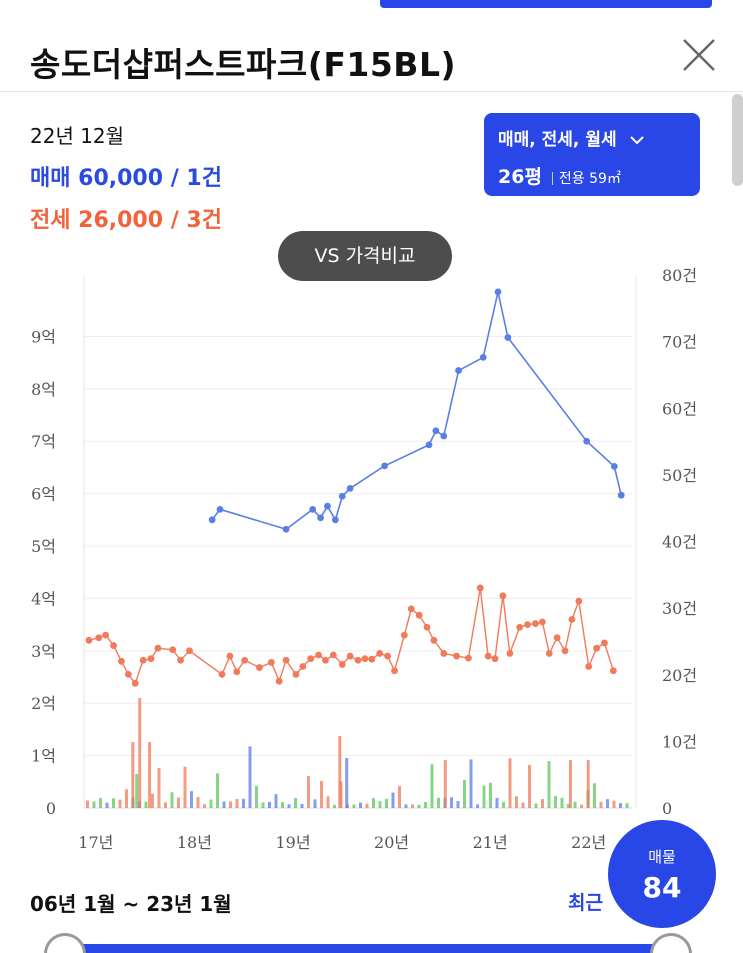 The width and height of the screenshot is (743, 953). Describe the element at coordinates (43, 756) in the screenshot. I see `y-left-tick: 1억` at that location.